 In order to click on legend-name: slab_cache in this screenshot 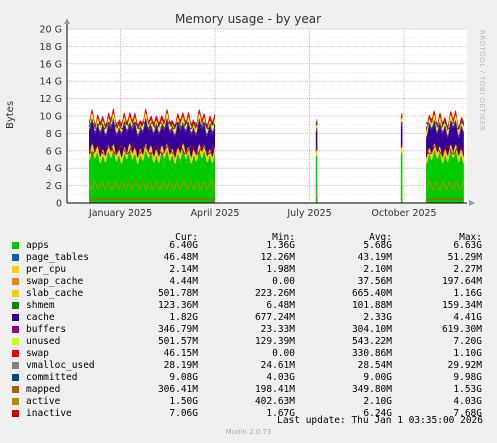, I will do `click(55, 293)`.